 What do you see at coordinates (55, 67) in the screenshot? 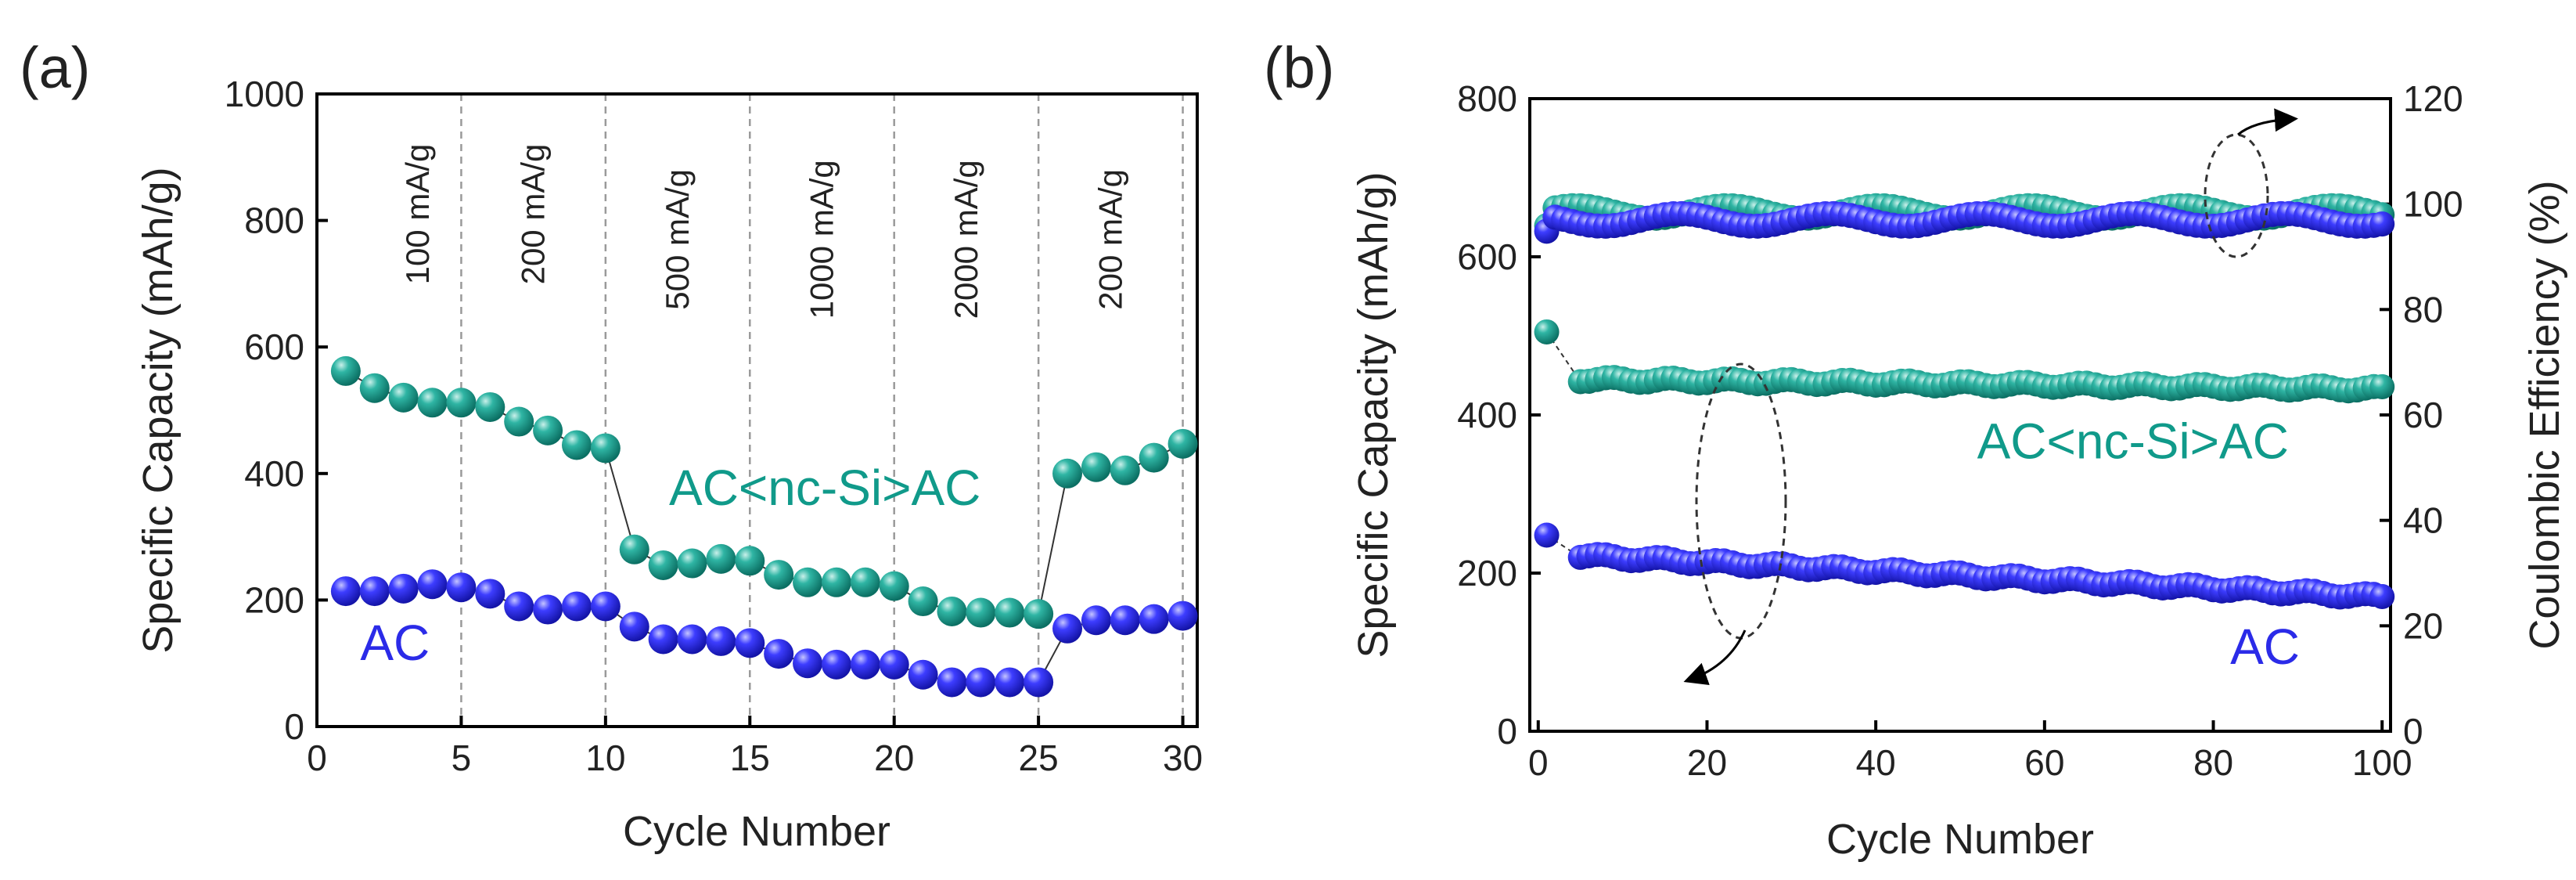
I see `panel-a-label: (a)` at bounding box center [55, 67].